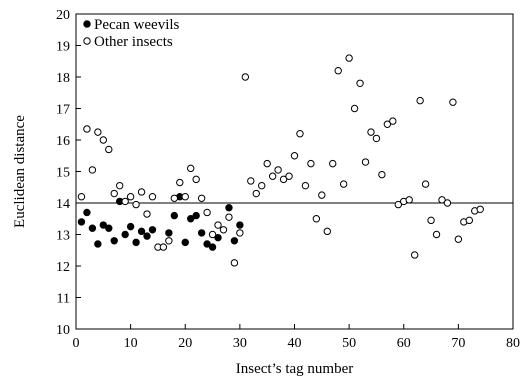 This screenshot has width=528, height=381. I want to click on y-tick-label: 16, so click(63, 141).